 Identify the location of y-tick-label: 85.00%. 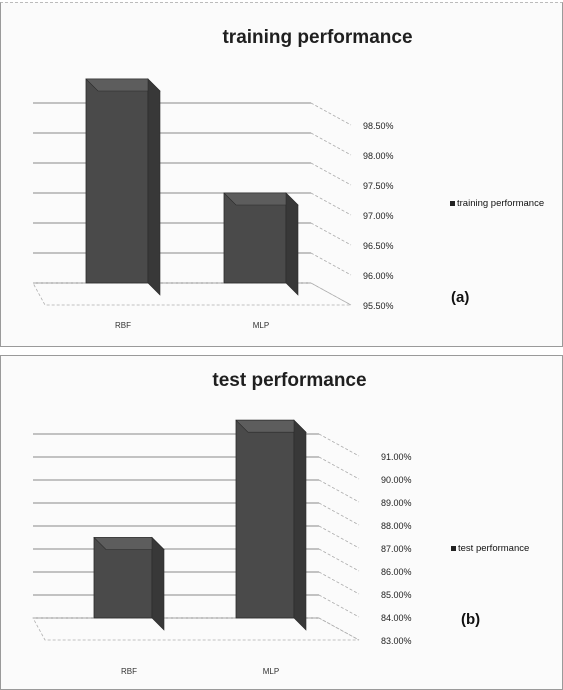
(396, 595).